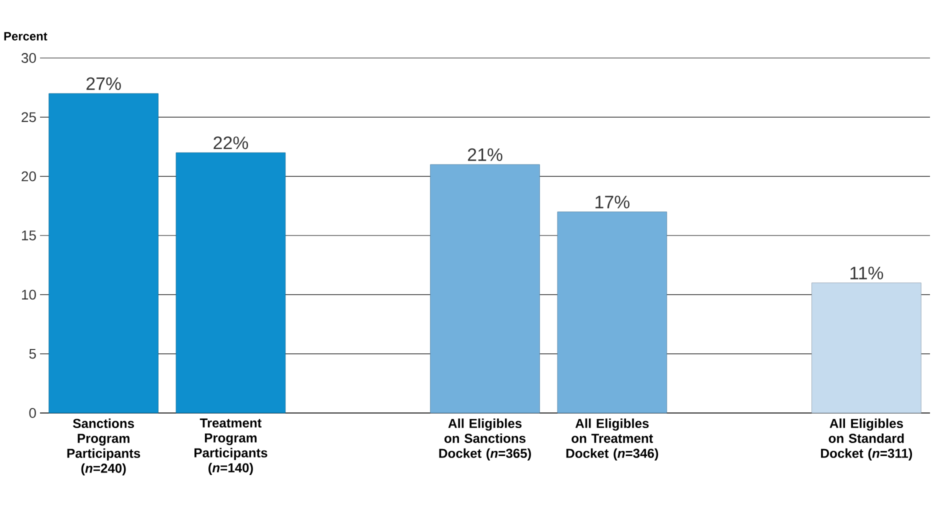  Describe the element at coordinates (103, 447) in the screenshot. I see `x-tick-label: Sanctions Program Participants (n=240)` at that location.